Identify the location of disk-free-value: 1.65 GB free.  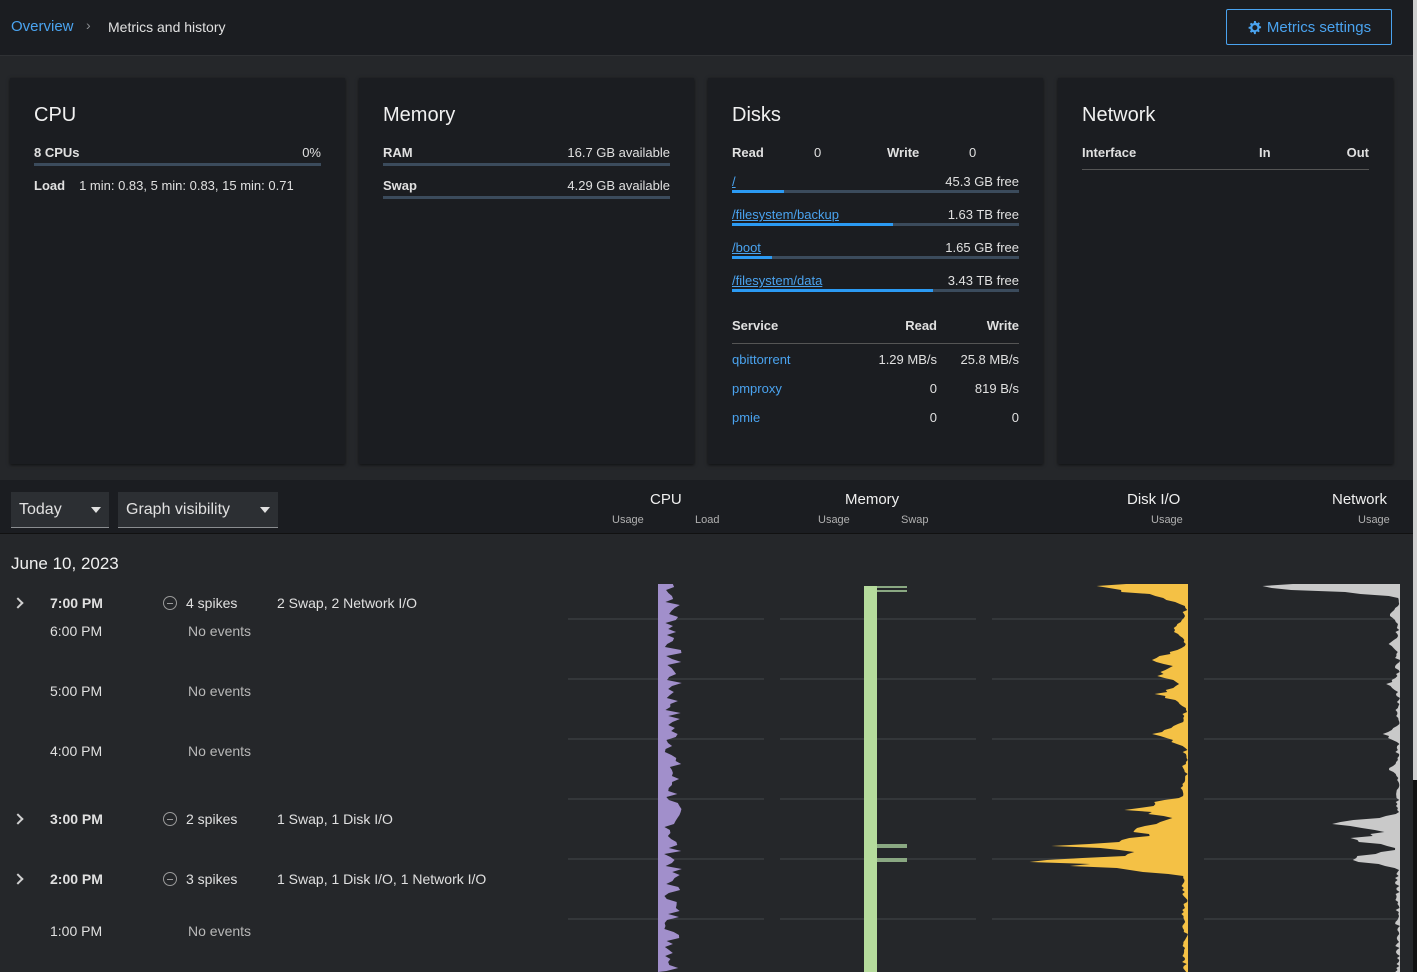
(982, 247).